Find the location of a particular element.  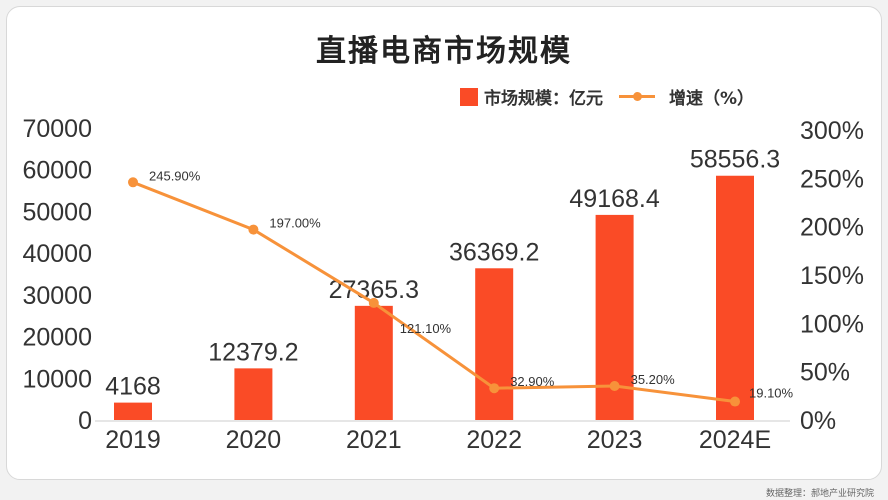

y-left-tick-label: 20000 is located at coordinates (57, 338).